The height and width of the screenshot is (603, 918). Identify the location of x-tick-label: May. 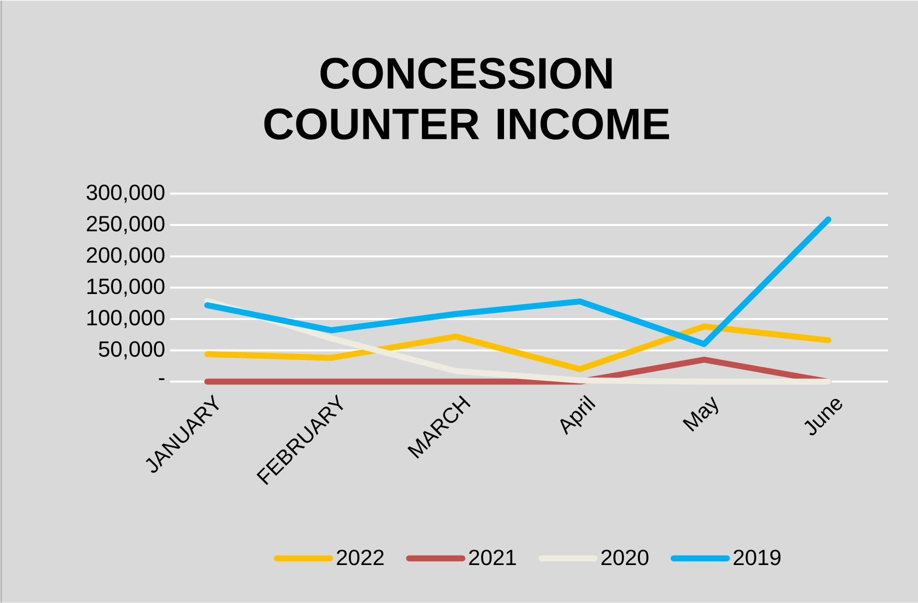
(700, 414).